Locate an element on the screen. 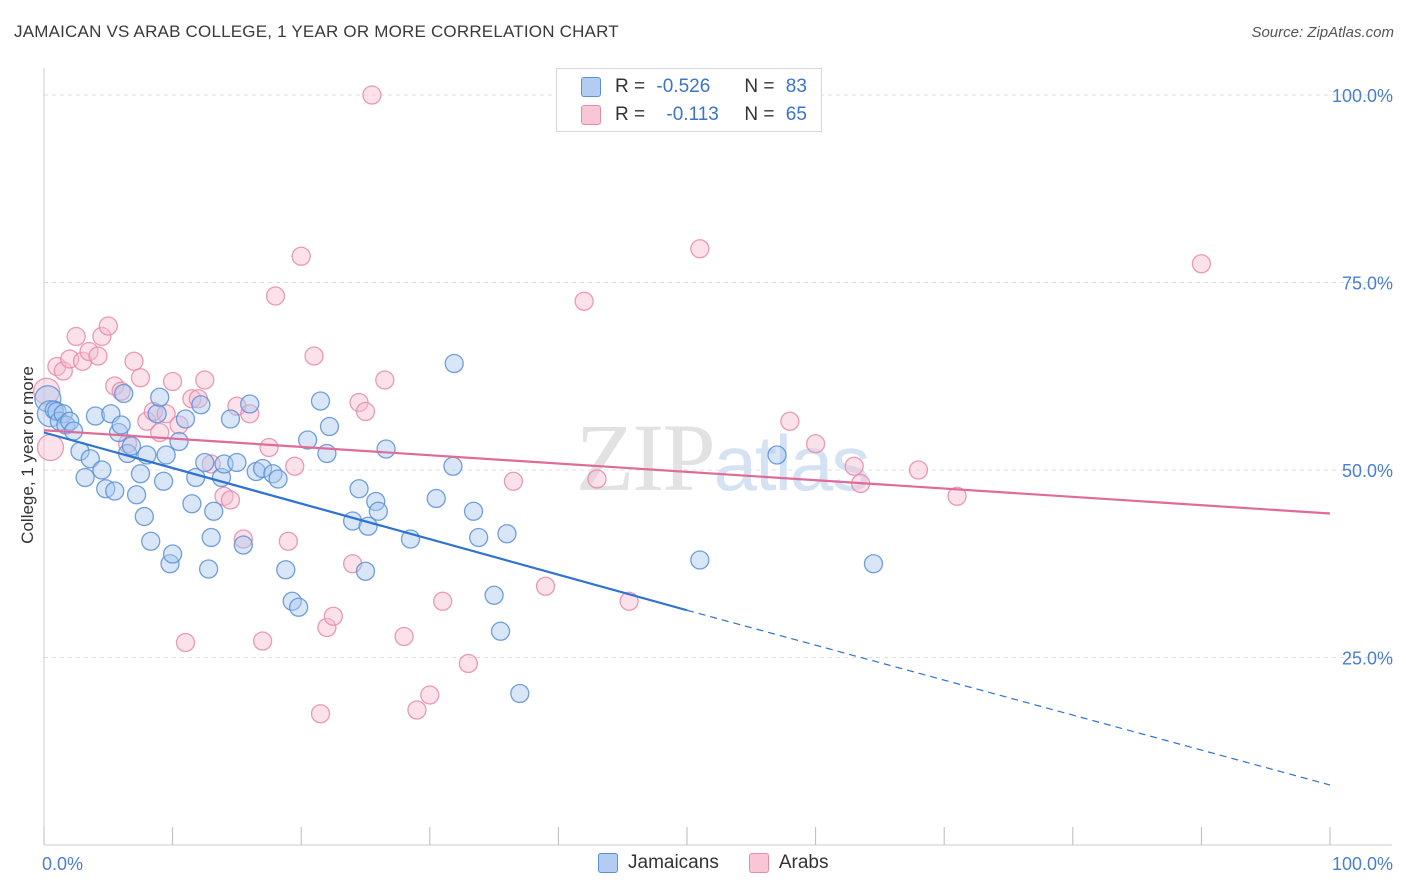  series-legend: Jamaicans Arabs is located at coordinates (728, 863).